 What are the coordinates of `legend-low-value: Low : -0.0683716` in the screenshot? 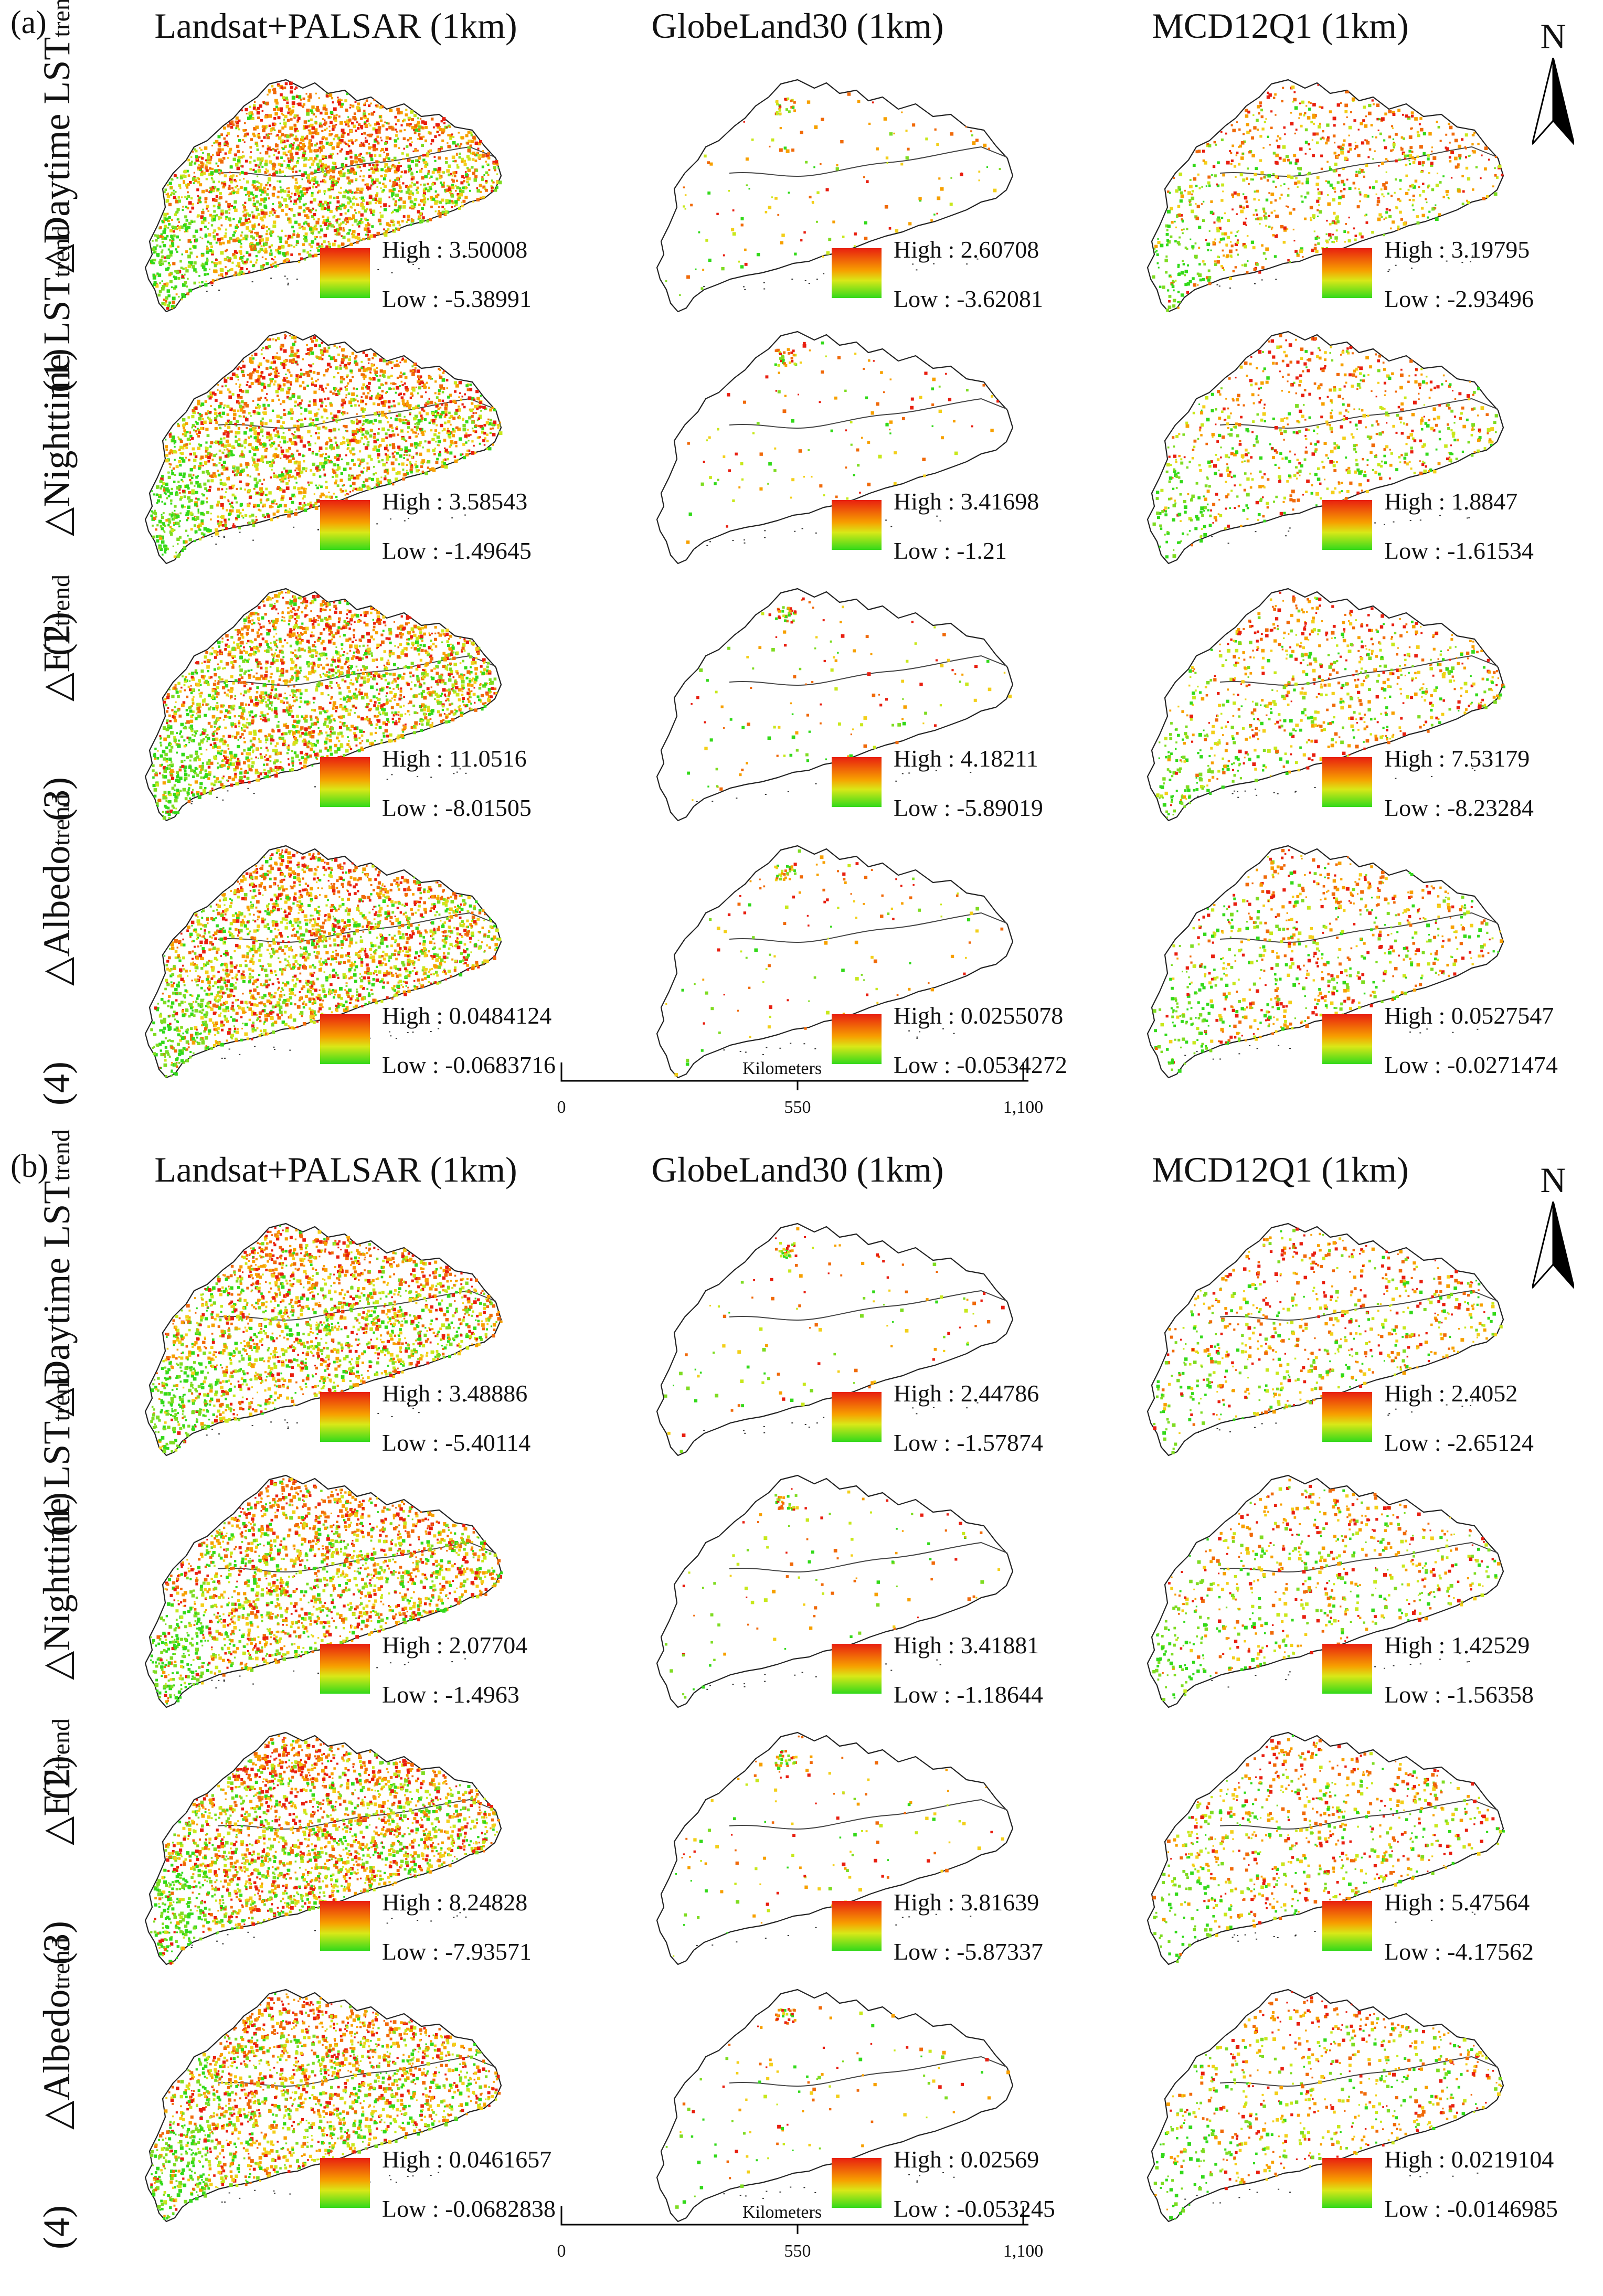 It's located at (469, 1065).